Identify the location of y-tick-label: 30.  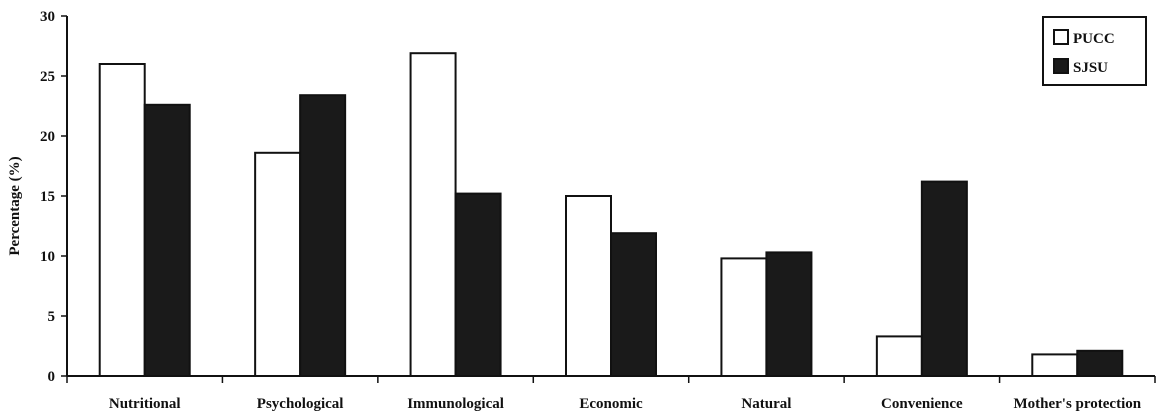
(47, 17).